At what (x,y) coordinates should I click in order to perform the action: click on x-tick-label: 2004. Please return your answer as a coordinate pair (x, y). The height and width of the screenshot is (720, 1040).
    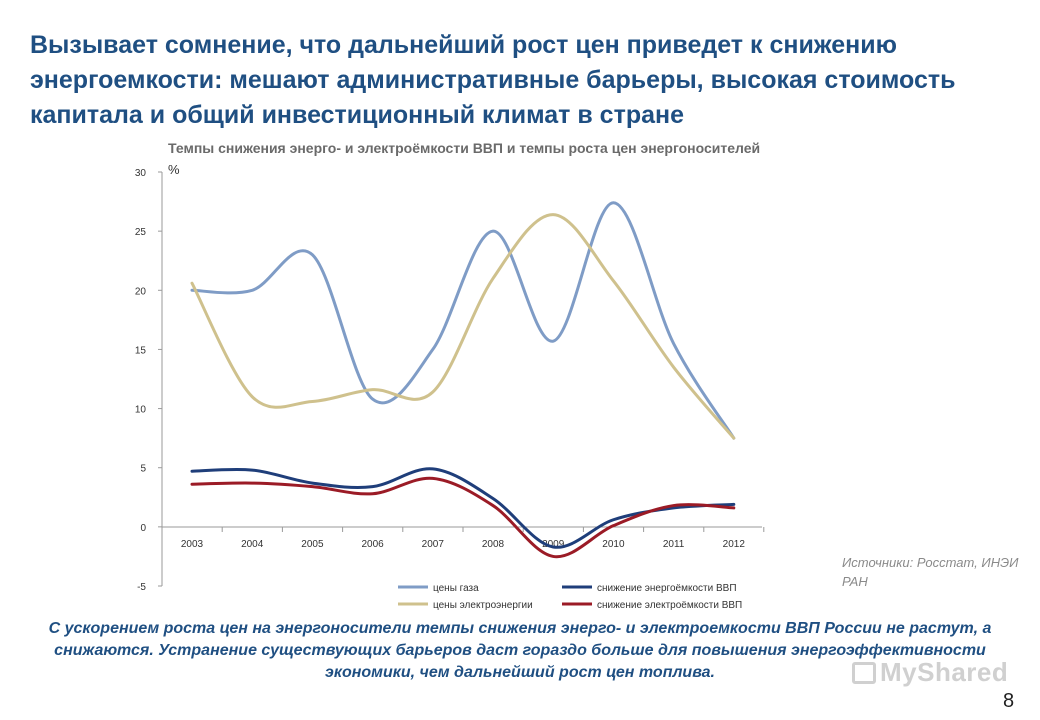
    Looking at the image, I should click on (252, 544).